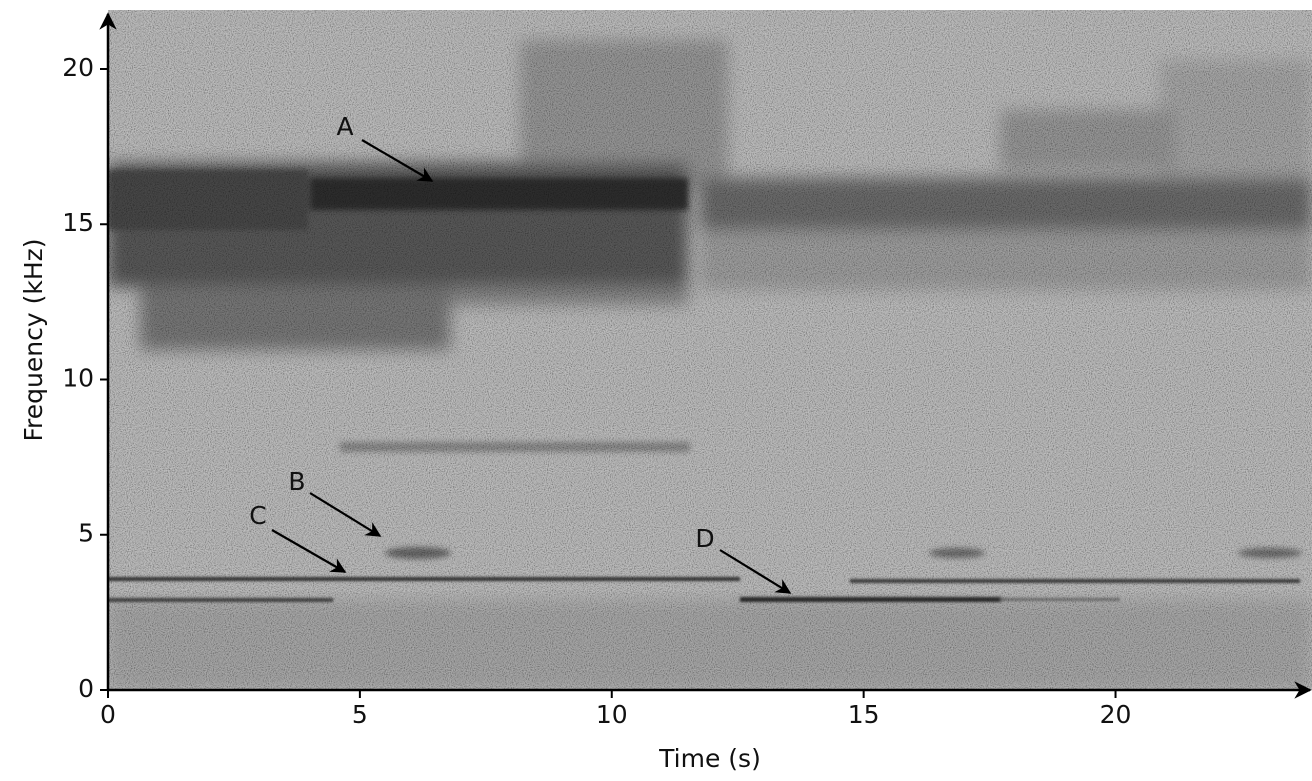 The height and width of the screenshot is (781, 1312). What do you see at coordinates (78, 67) in the screenshot?
I see `y-tick-label: 20` at bounding box center [78, 67].